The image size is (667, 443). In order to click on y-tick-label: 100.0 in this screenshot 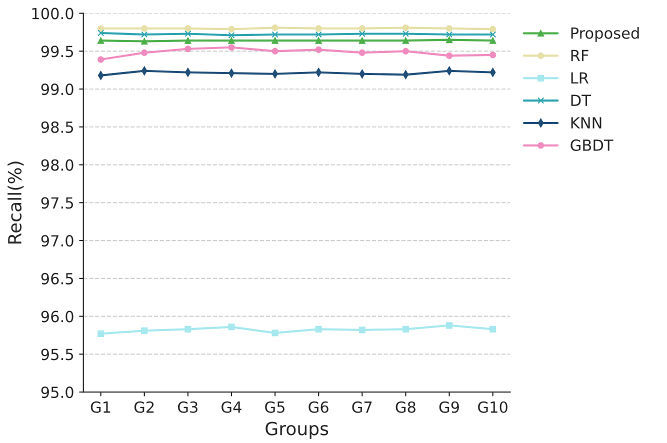, I will do `click(53, 14)`.